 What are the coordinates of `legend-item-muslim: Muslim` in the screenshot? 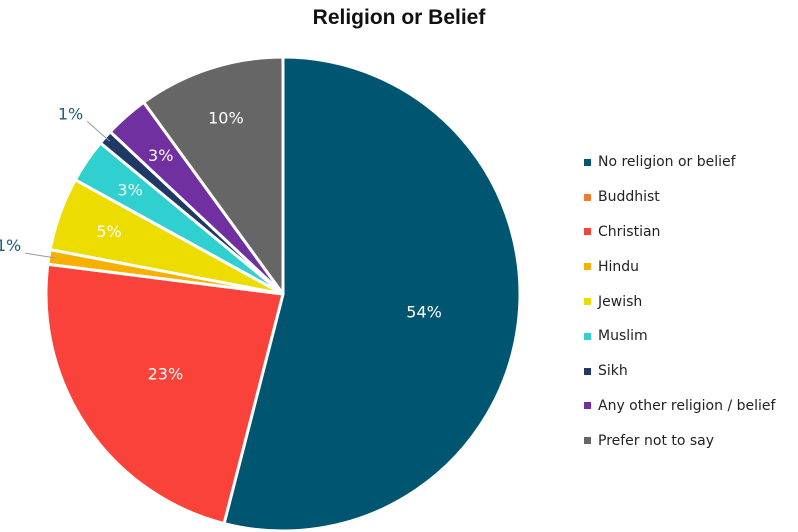 It's located at (679, 336).